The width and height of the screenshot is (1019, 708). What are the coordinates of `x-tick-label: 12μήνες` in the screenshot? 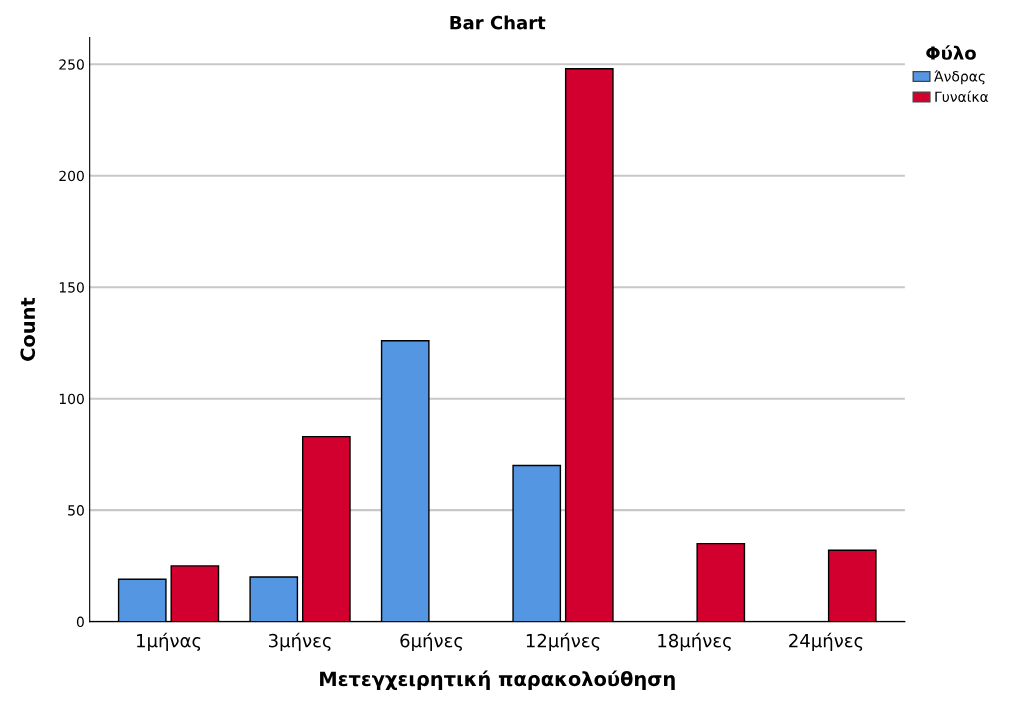 It's located at (563, 641).